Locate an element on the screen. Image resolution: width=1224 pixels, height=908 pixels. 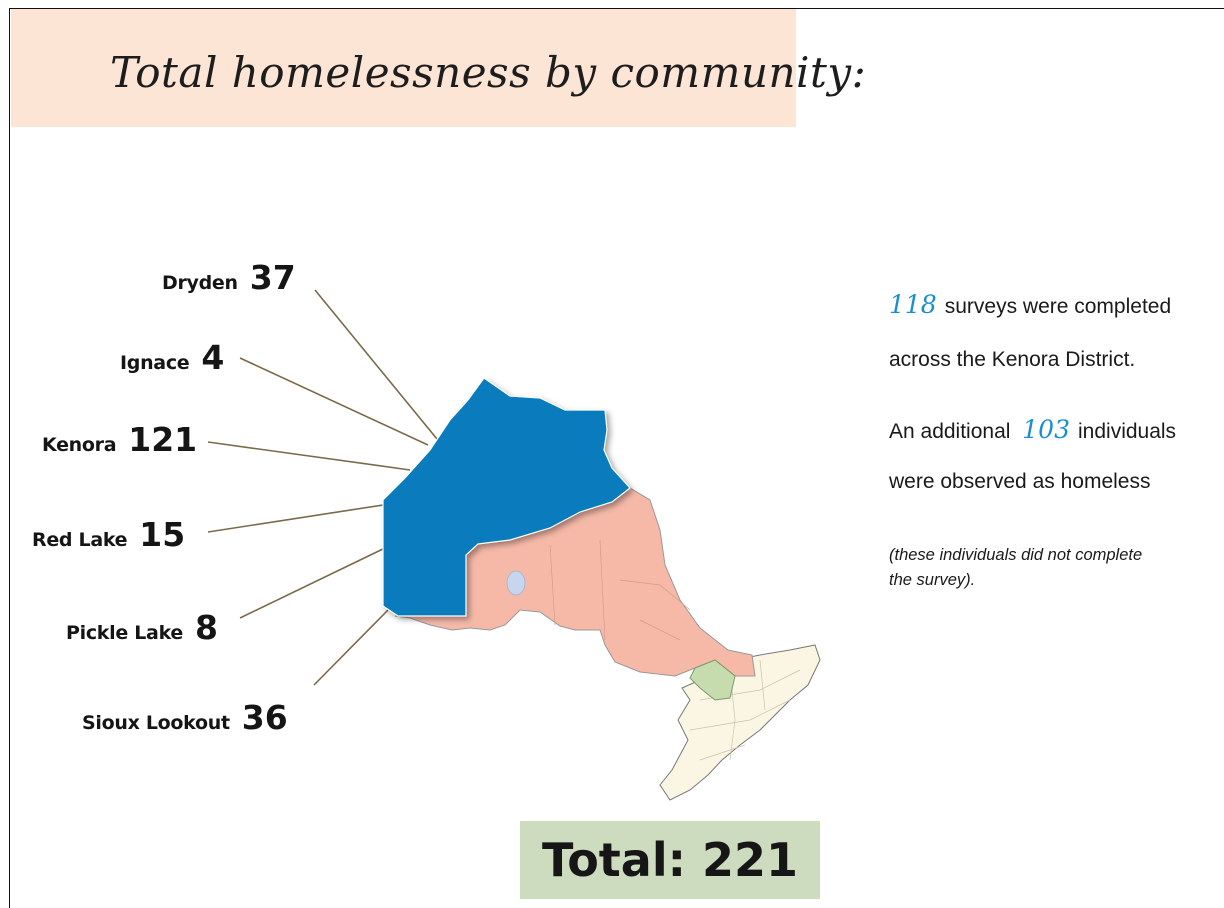
surveys-count: 118 is located at coordinates (913, 304).